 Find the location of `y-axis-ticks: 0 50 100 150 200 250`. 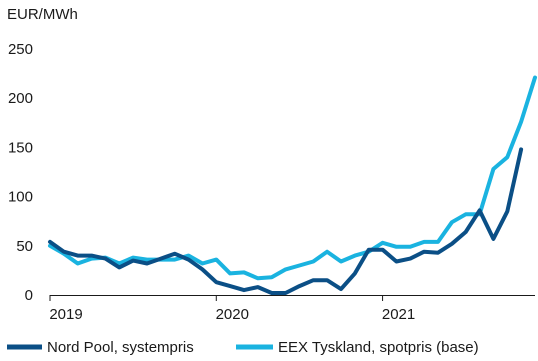

y-axis-ticks: 0 50 100 150 200 250 is located at coordinates (20, 172).